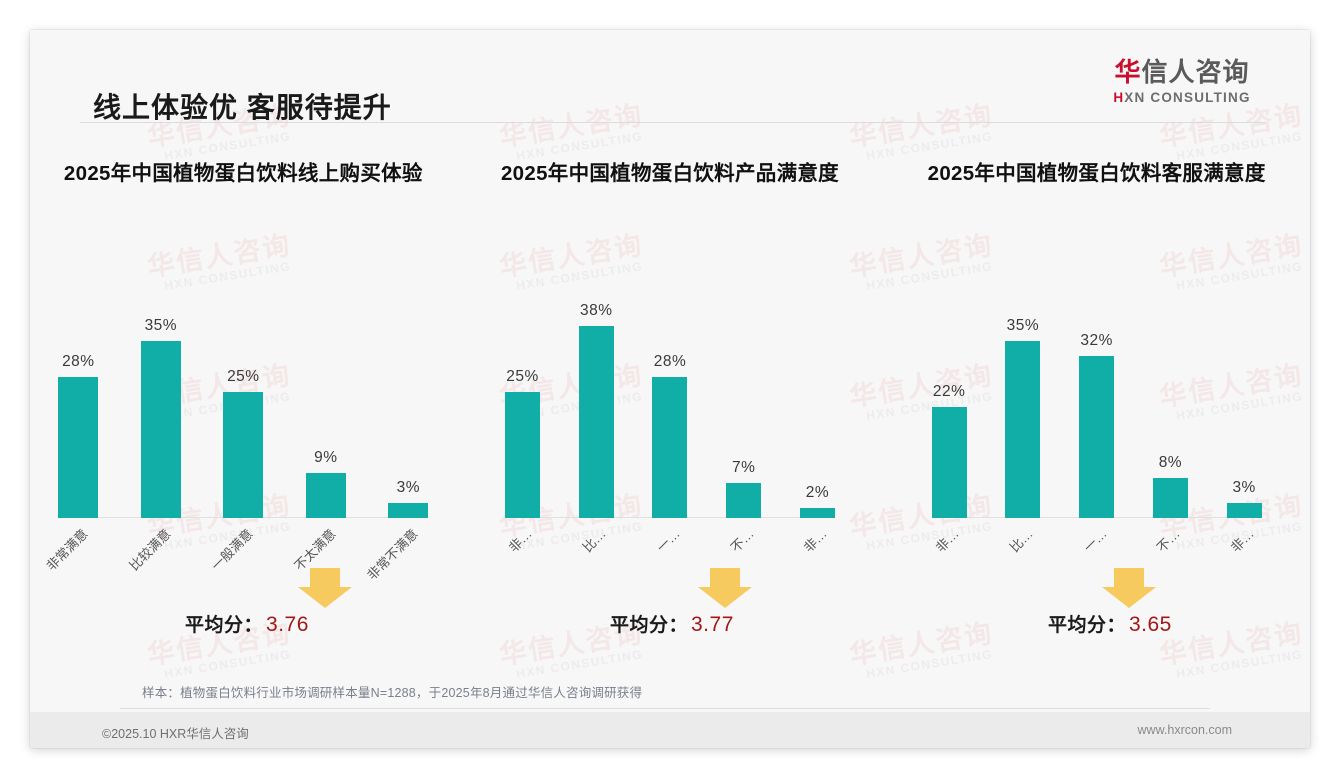 This screenshot has height=780, width=1340. What do you see at coordinates (150, 550) in the screenshot?
I see `x-axis-tick-label: 比较满意` at bounding box center [150, 550].